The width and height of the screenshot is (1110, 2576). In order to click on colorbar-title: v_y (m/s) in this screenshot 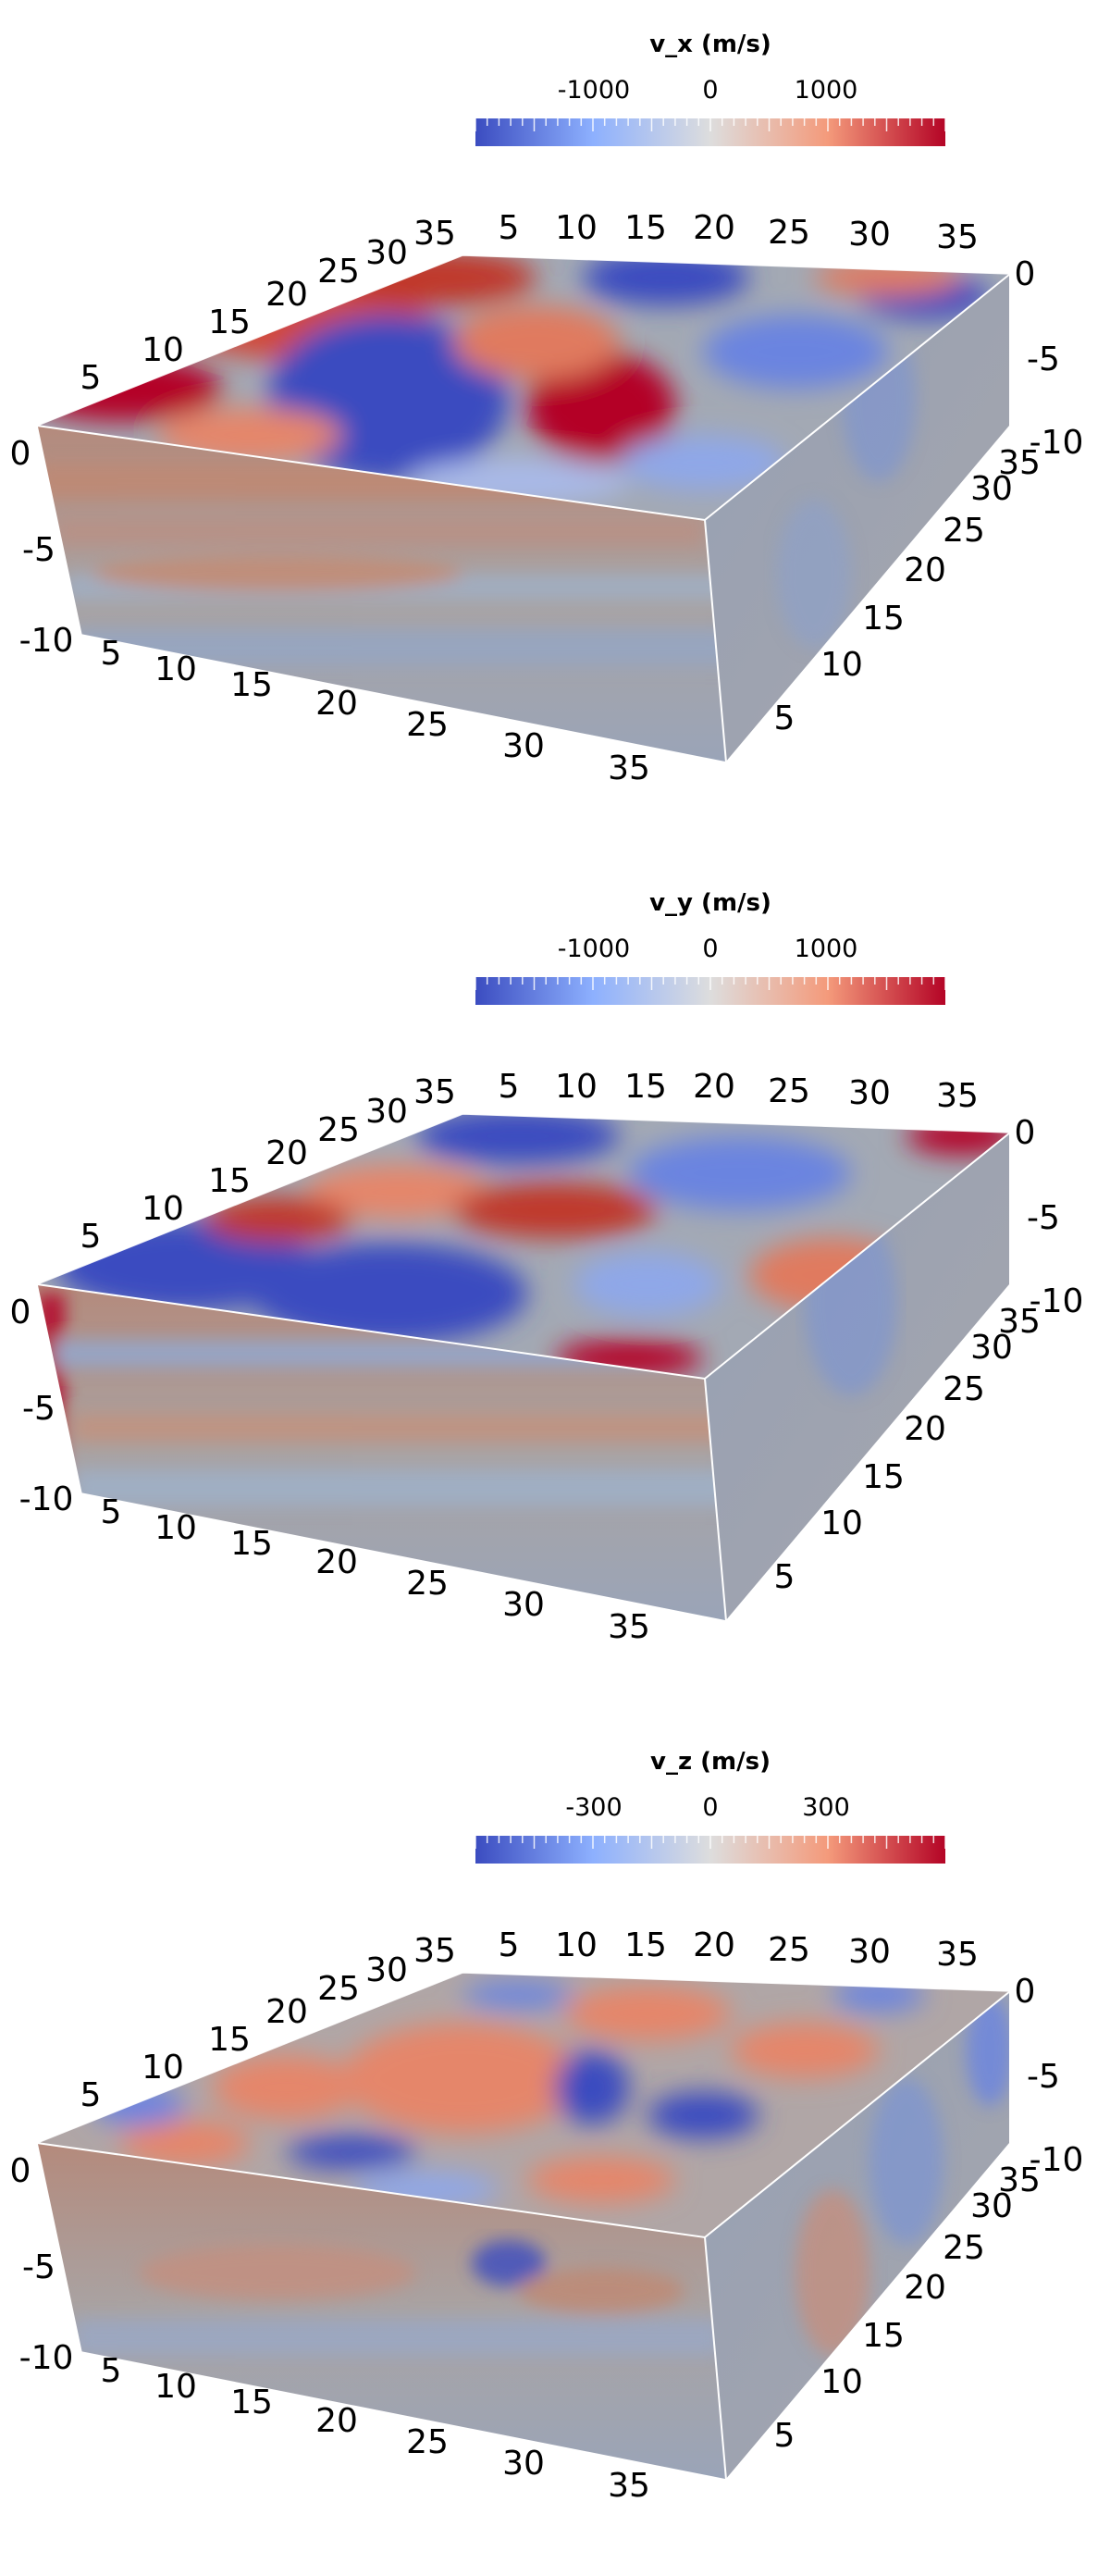, I will do `click(710, 903)`.